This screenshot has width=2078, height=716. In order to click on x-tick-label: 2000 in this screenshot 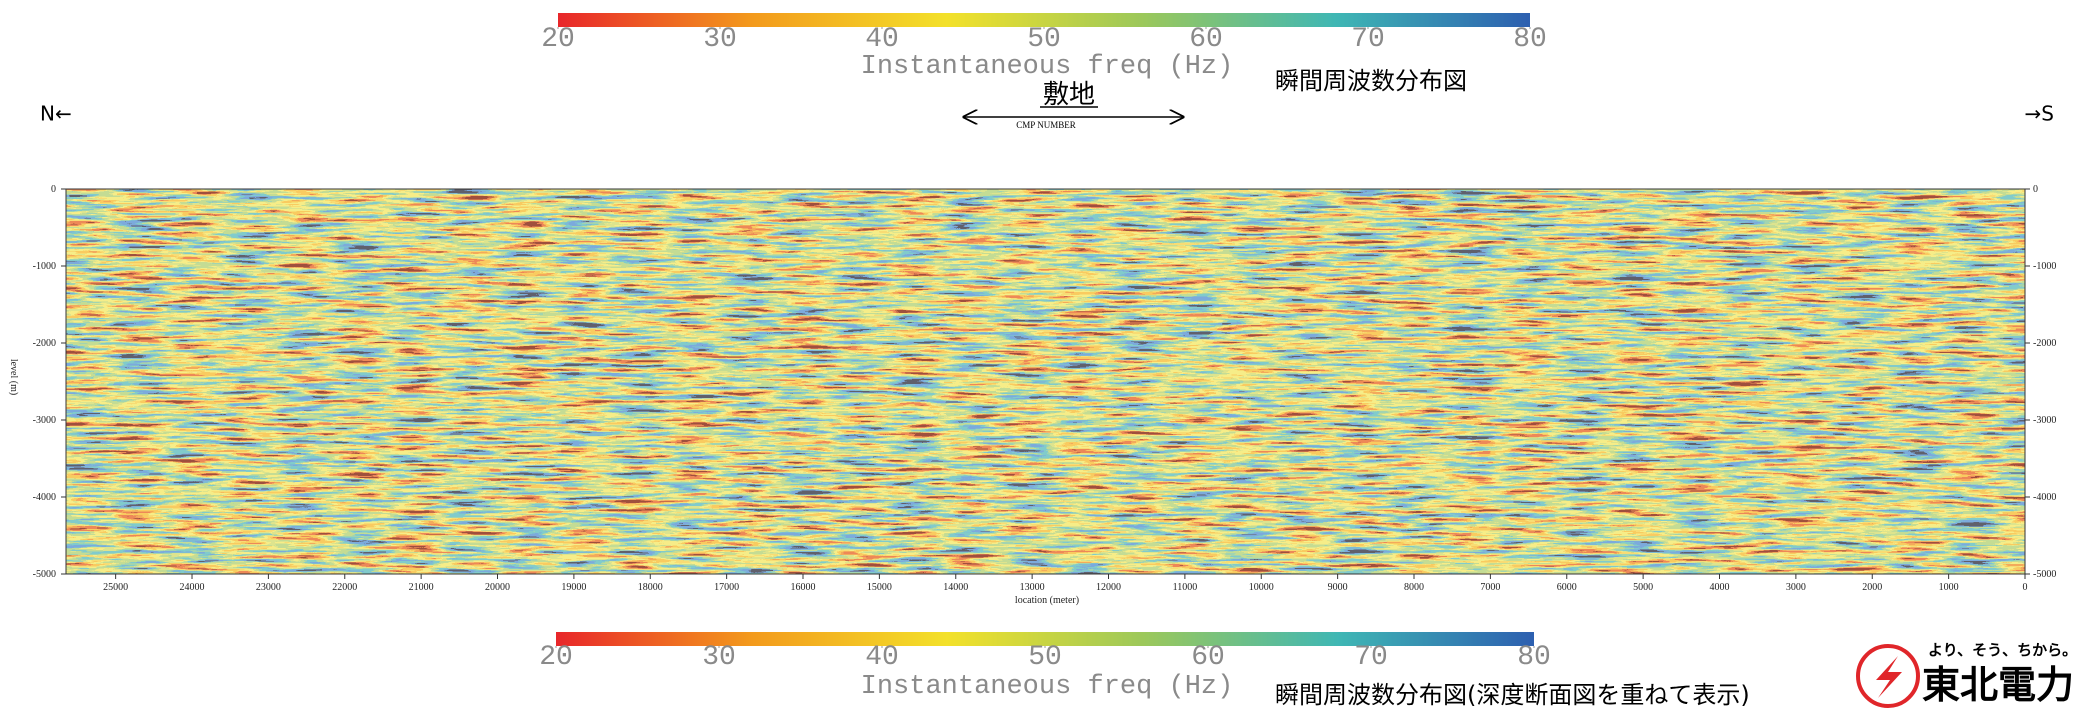, I will do `click(1872, 587)`.